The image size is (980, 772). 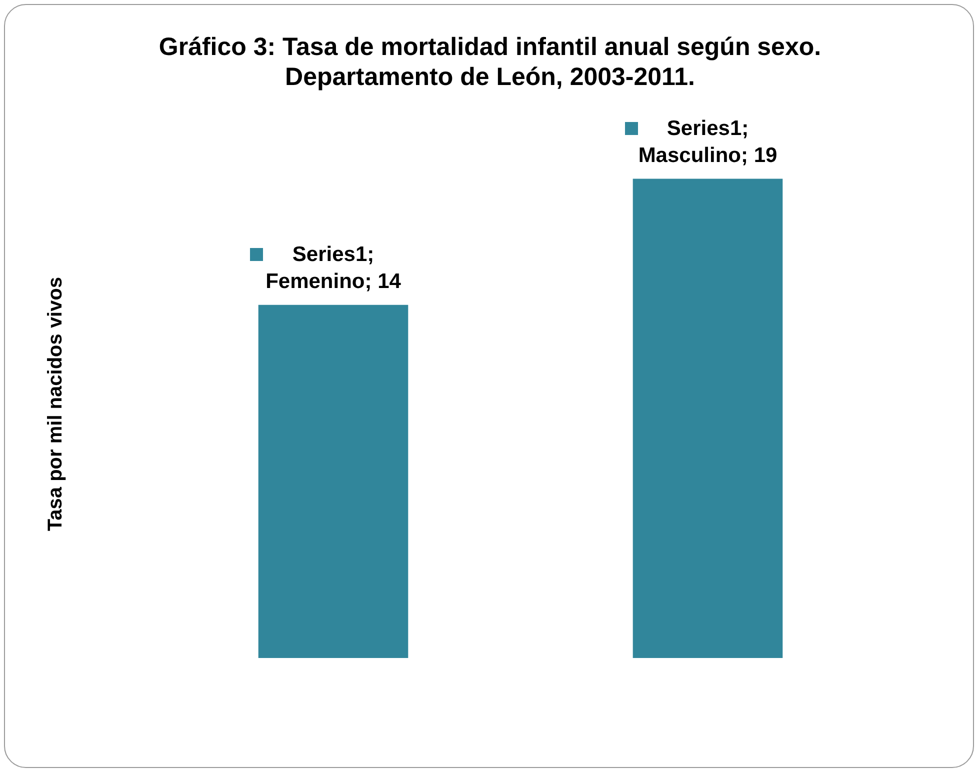 I want to click on chart-title: Gráfico 3: Tasa de mortalidad infantil anual según sexo. Departamento de León, 2003-2011., so click(x=490, y=62).